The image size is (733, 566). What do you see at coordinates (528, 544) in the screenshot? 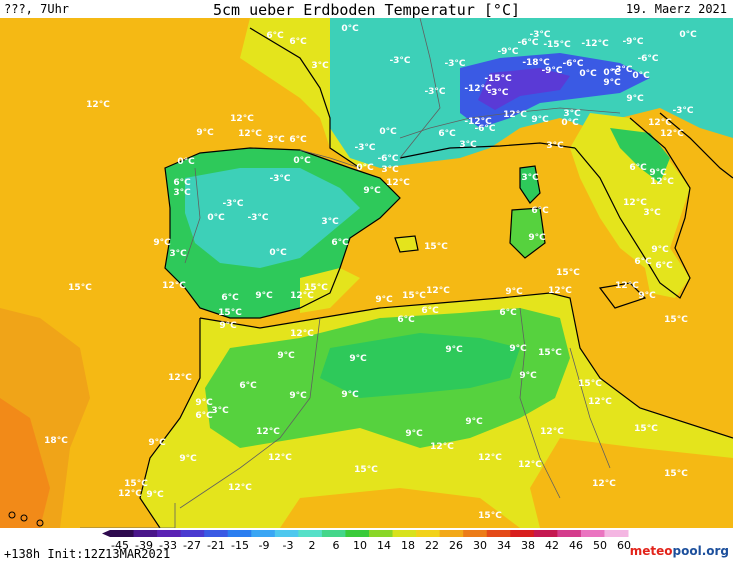
I see `colorbar-tick: 38` at bounding box center [528, 544].